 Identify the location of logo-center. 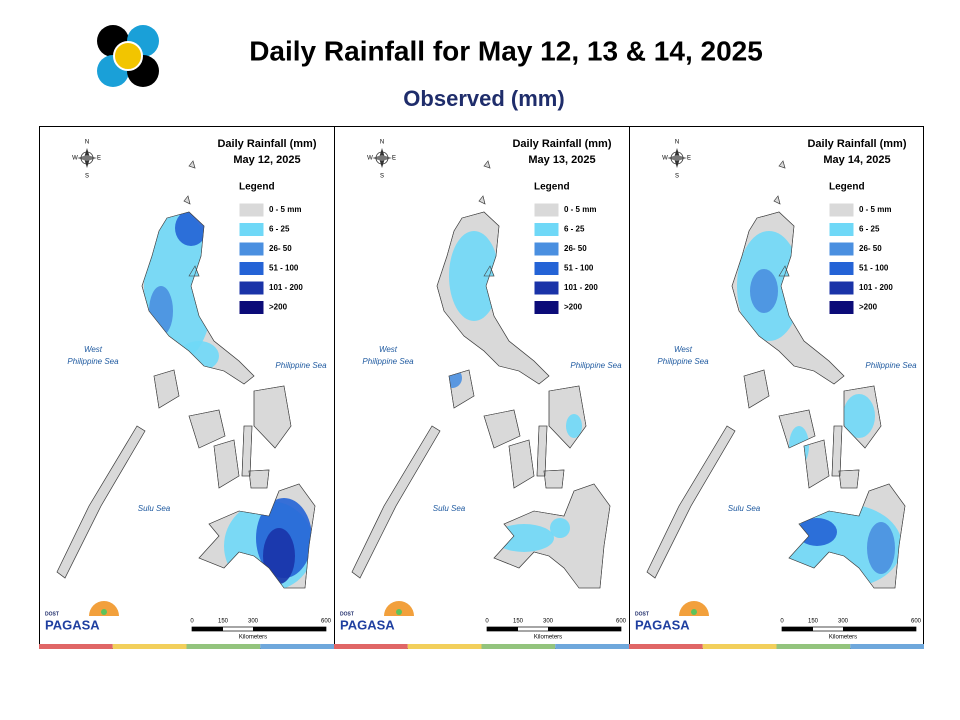
(128, 56).